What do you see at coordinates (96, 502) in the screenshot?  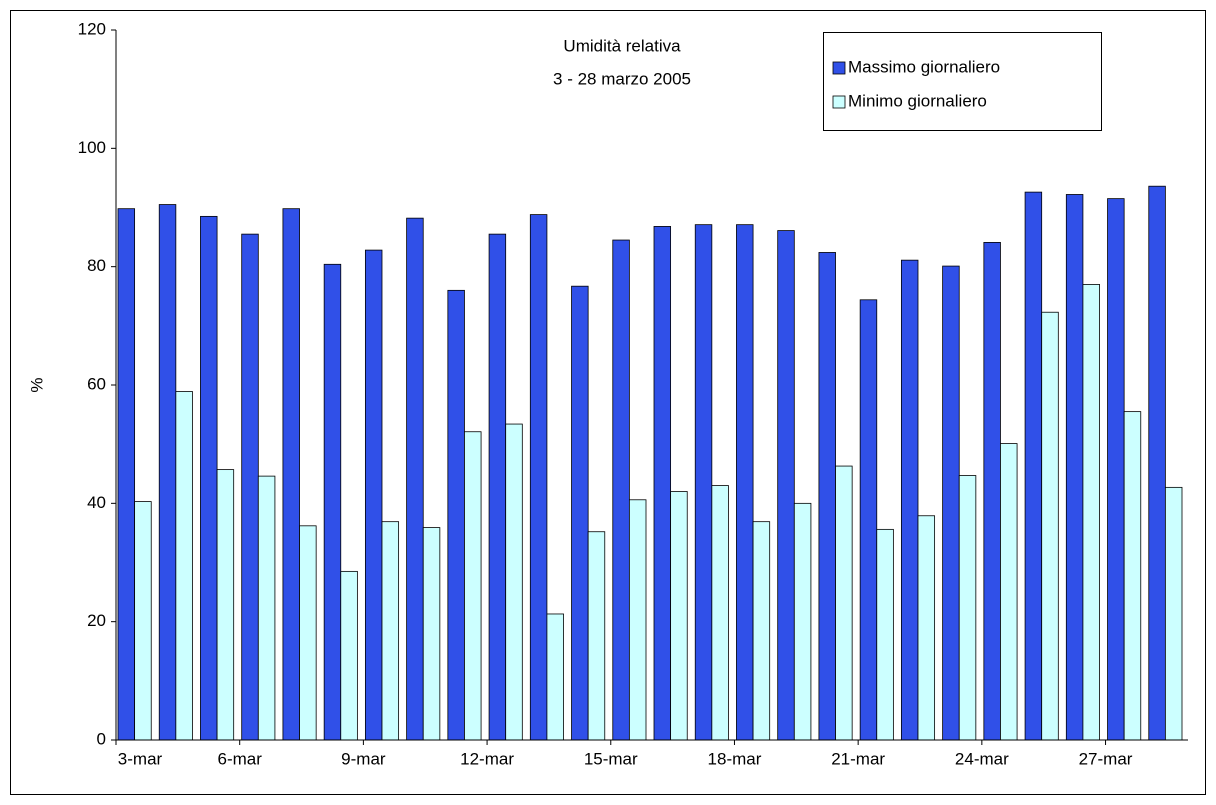 I see `y-tick-label: 40` at bounding box center [96, 502].